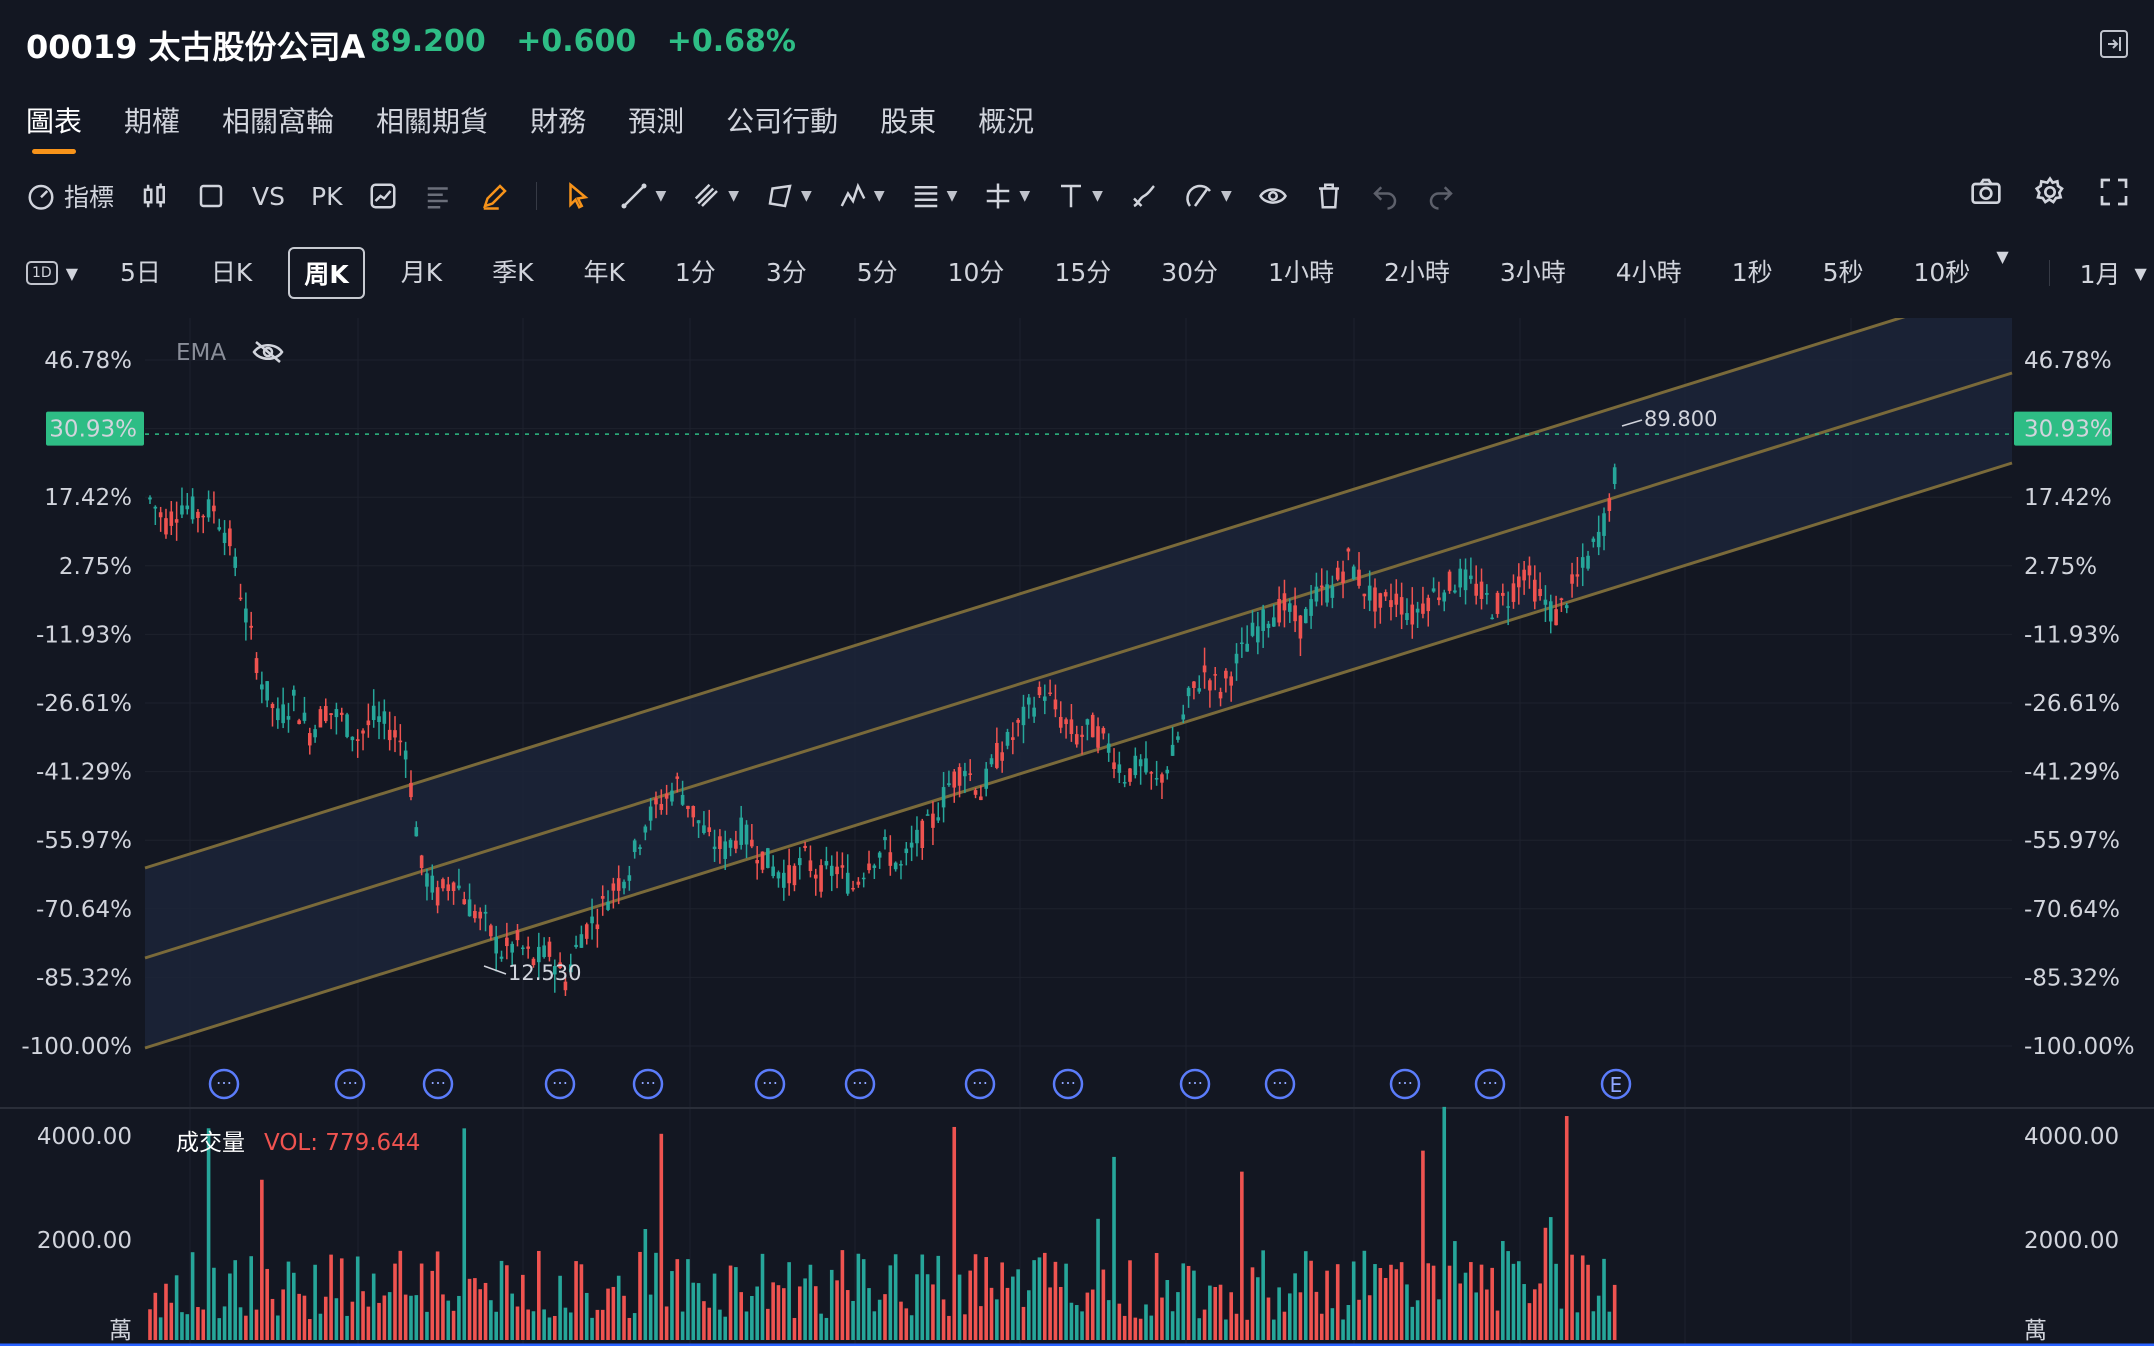 This screenshot has width=2154, height=1346. What do you see at coordinates (231, 272) in the screenshot?
I see `interval-1: 日K` at bounding box center [231, 272].